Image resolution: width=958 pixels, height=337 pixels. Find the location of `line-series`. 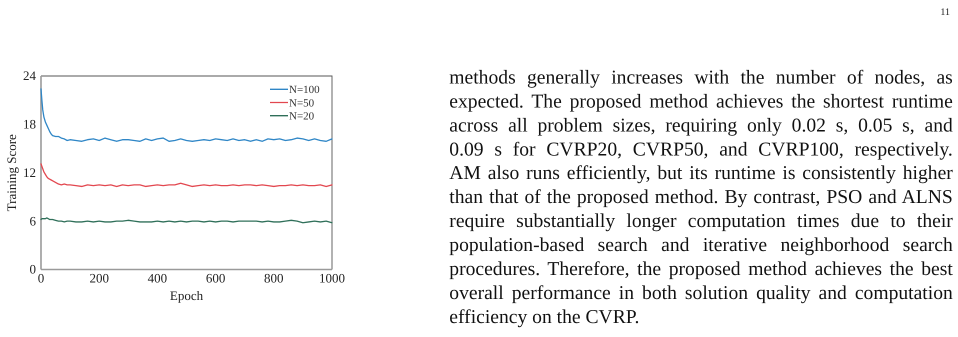

line-series is located at coordinates (186, 175).